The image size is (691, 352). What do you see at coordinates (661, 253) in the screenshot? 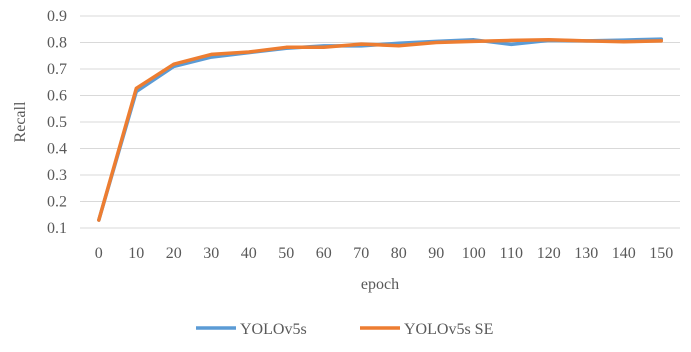
I see `x-tick-label: 150` at bounding box center [661, 253].